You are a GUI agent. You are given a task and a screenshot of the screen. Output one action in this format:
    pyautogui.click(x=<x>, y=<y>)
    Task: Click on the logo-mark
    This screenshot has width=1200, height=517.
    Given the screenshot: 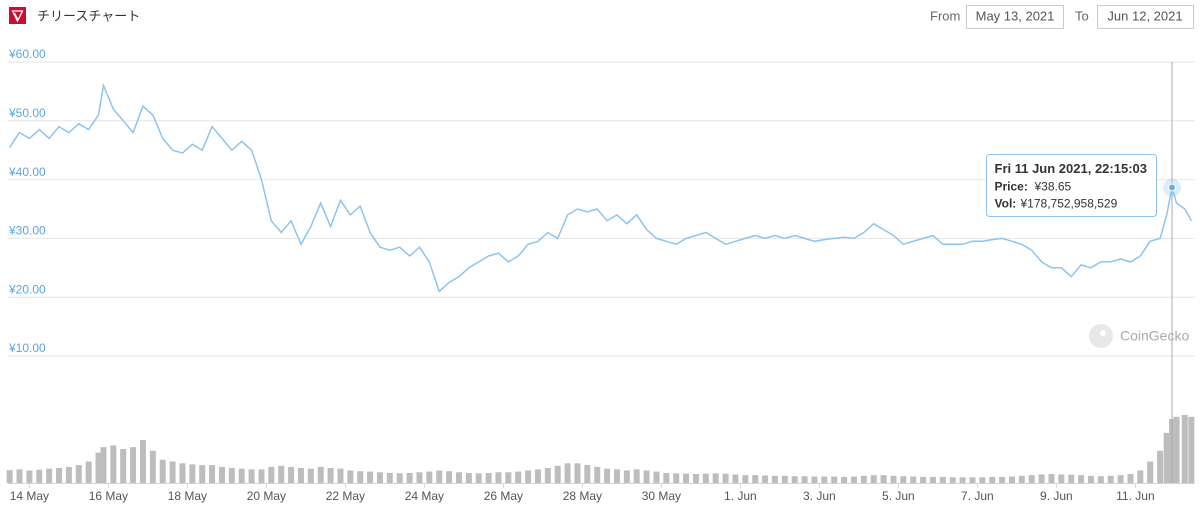 What is the action you would take?
    pyautogui.click(x=17, y=16)
    